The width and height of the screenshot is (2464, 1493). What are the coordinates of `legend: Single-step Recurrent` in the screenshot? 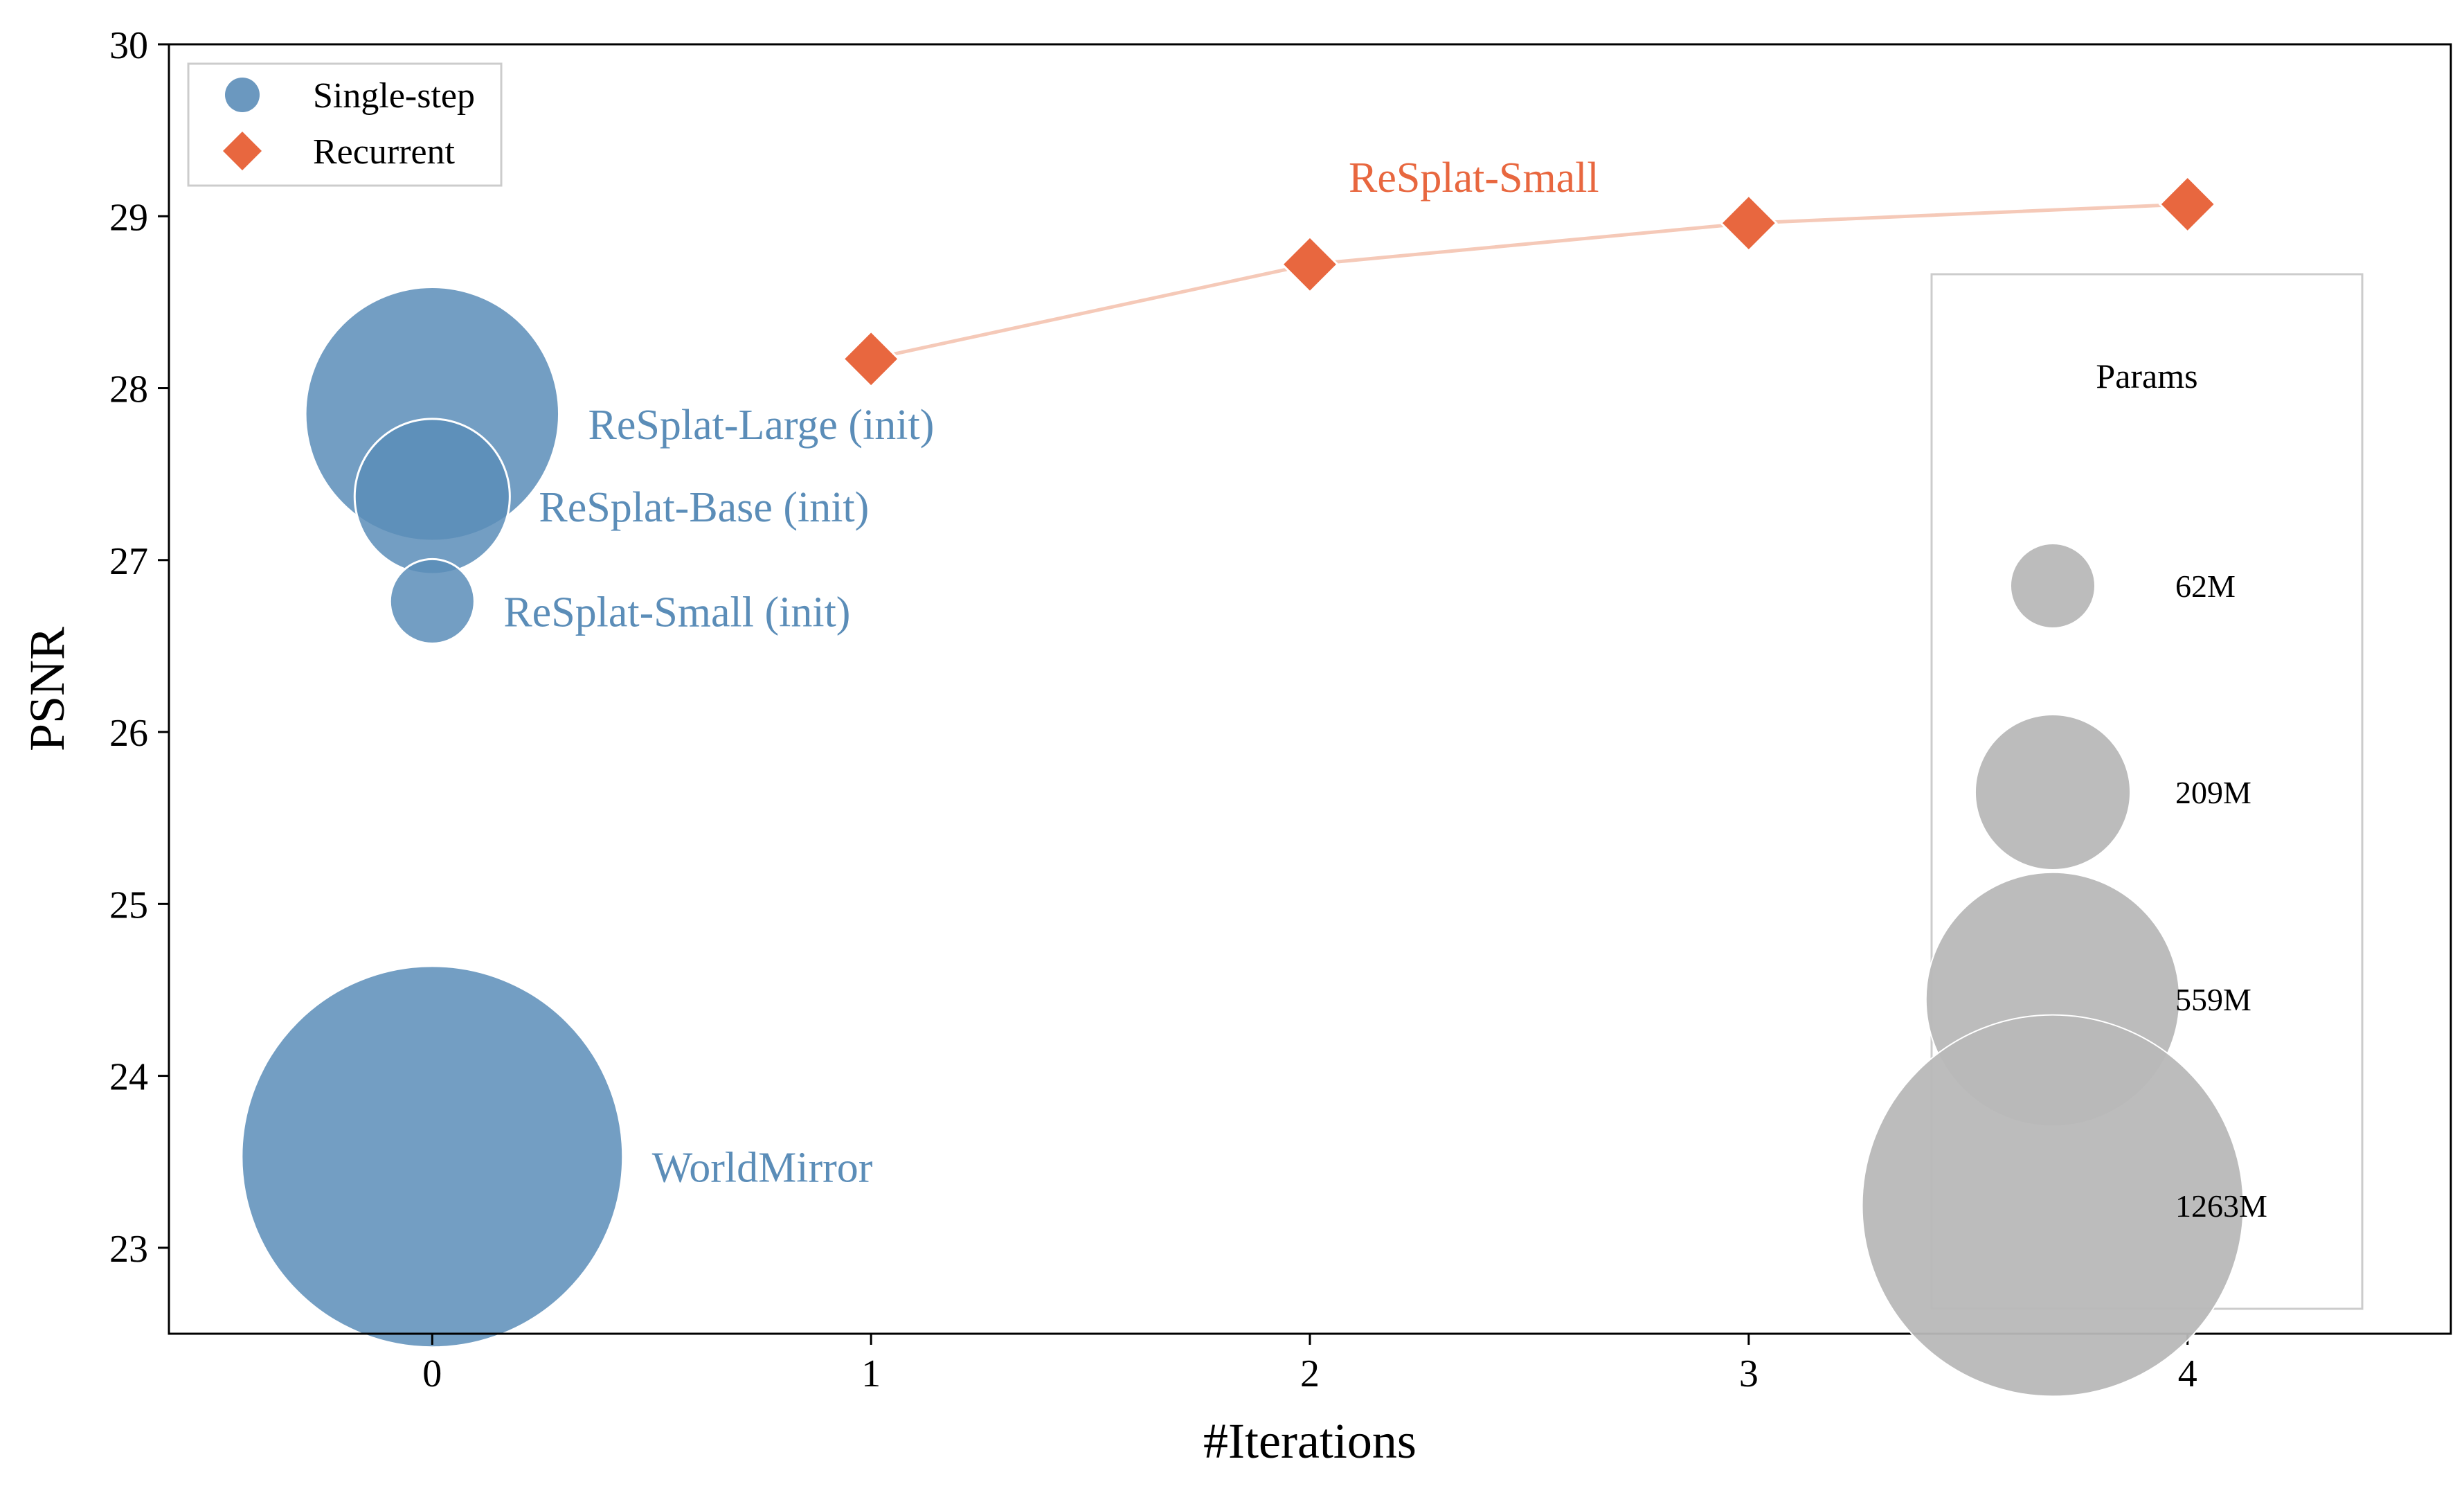 It's located at (345, 124).